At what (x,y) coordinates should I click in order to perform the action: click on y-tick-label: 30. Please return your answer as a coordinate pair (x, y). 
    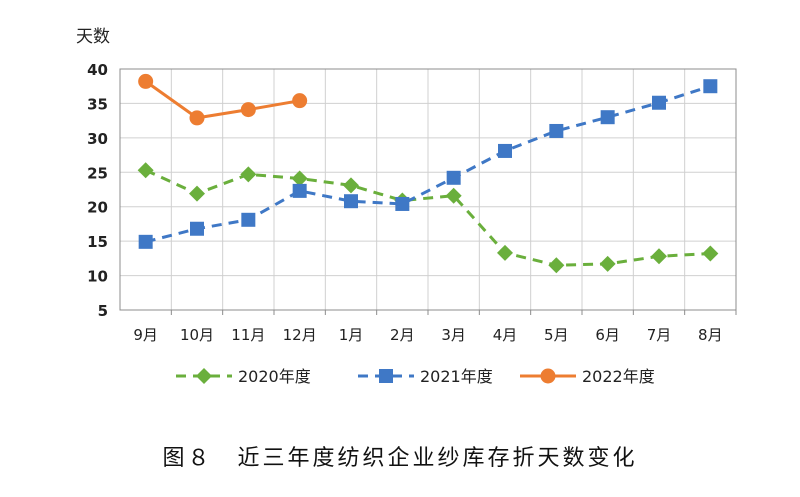
    Looking at the image, I should click on (97, 139).